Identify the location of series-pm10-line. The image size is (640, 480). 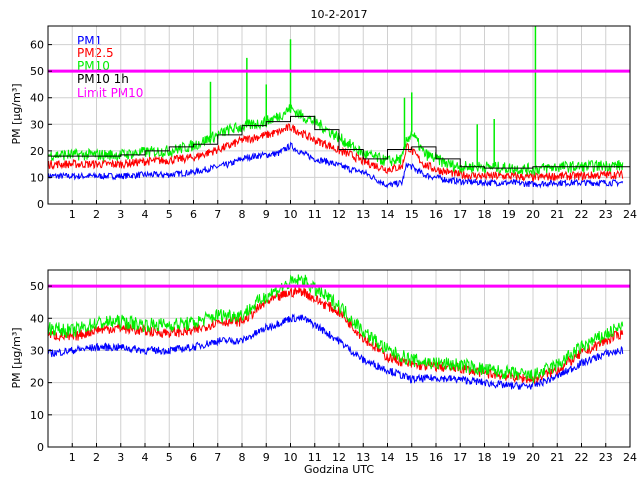
(335, 140).